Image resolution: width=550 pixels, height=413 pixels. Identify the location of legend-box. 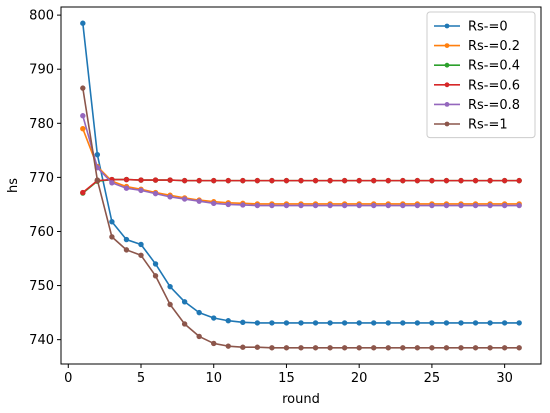
(481, 75).